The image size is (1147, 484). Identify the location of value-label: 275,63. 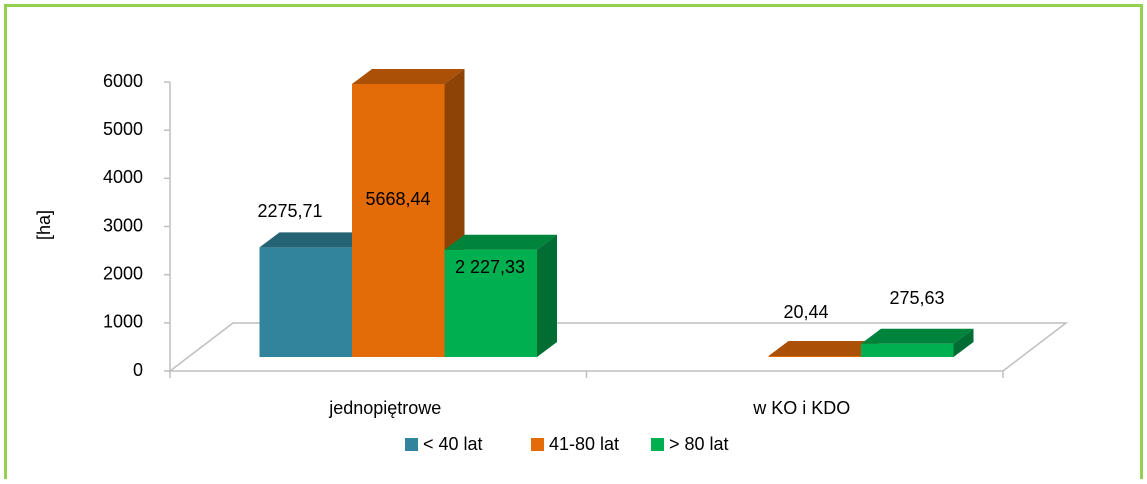
(916, 298).